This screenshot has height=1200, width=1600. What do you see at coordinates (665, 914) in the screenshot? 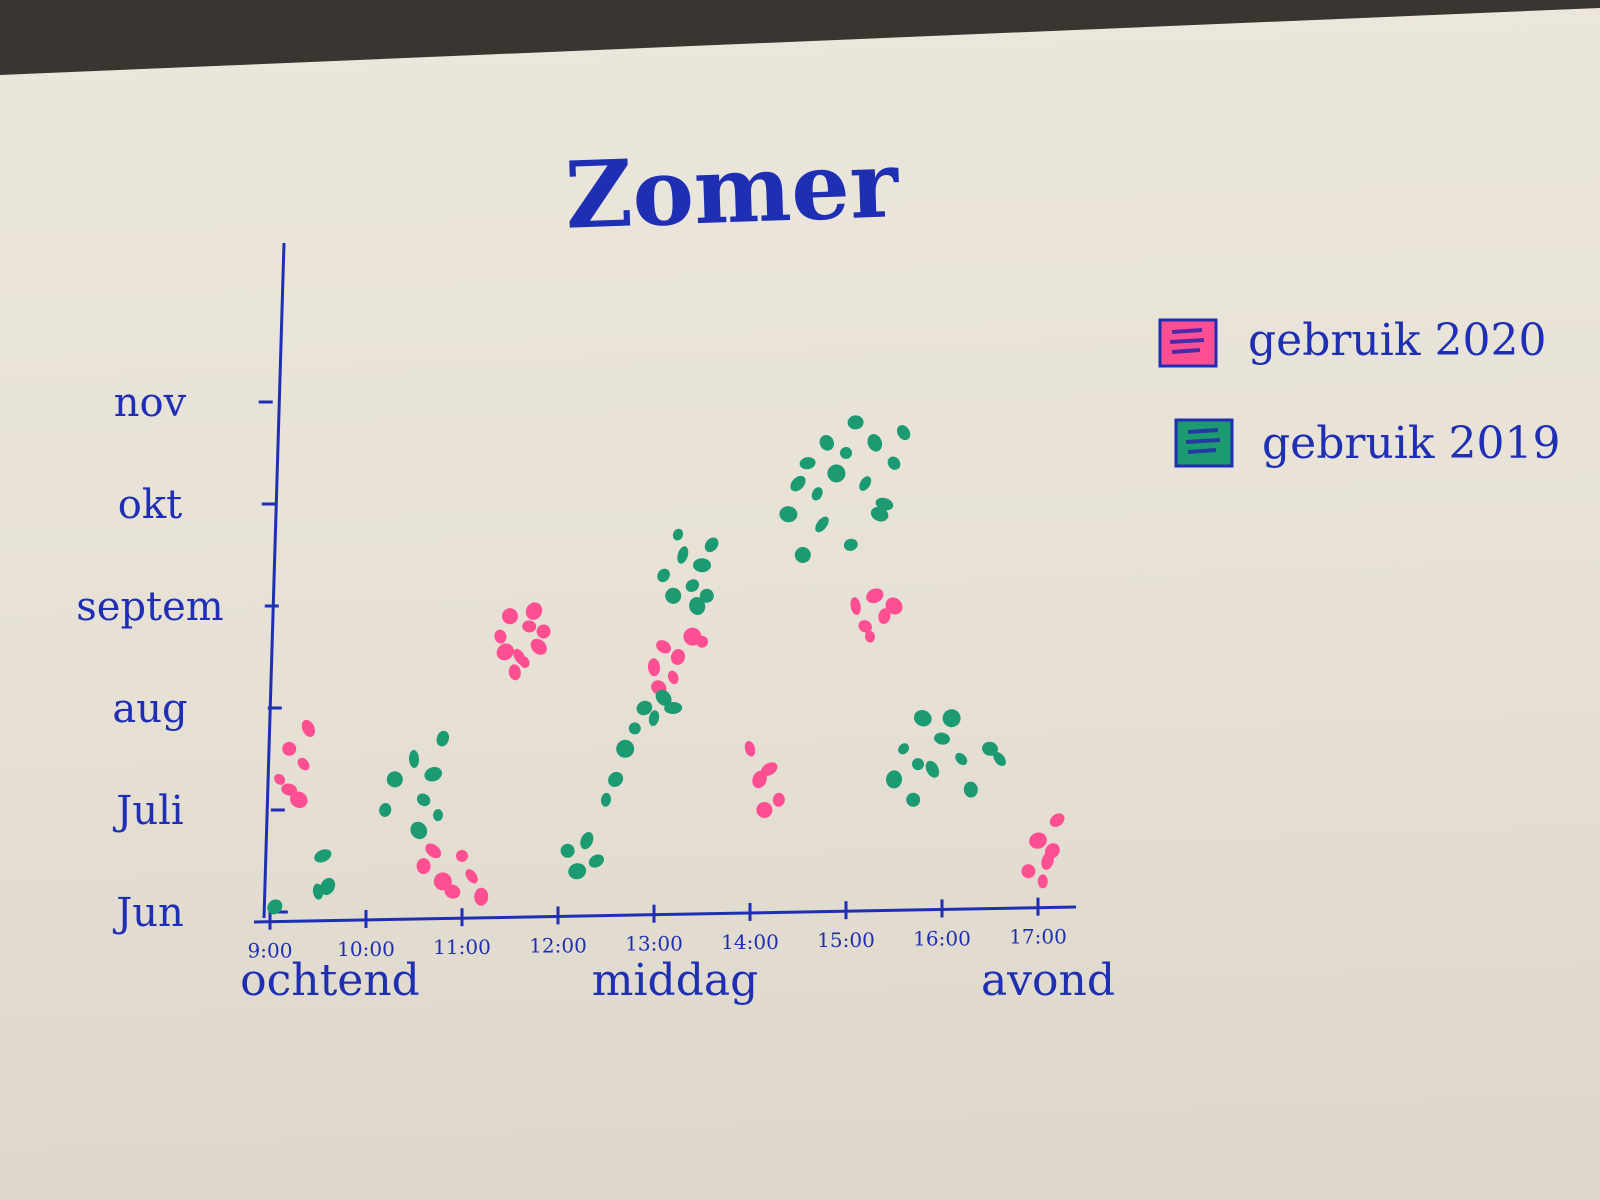
I see `x-axis` at bounding box center [665, 914].